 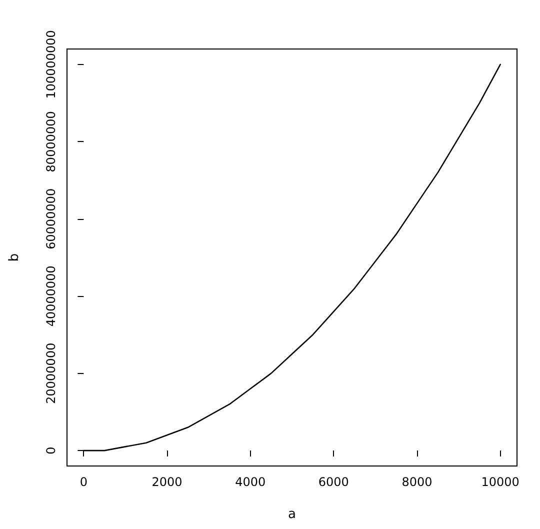 I want to click on x-tick-label: 10000, so click(x=500, y=482).